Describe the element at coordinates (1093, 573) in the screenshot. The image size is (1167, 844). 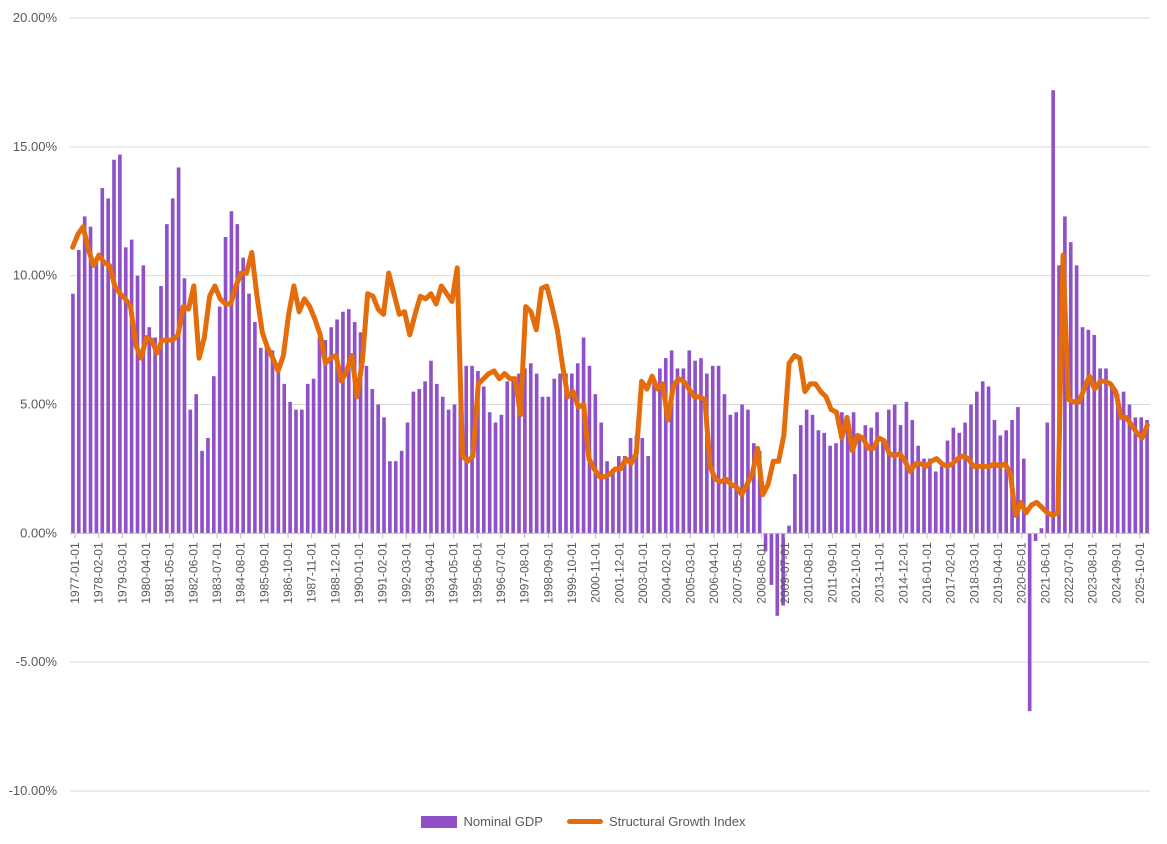
I see `x-tick-label: 2023-08-01` at that location.